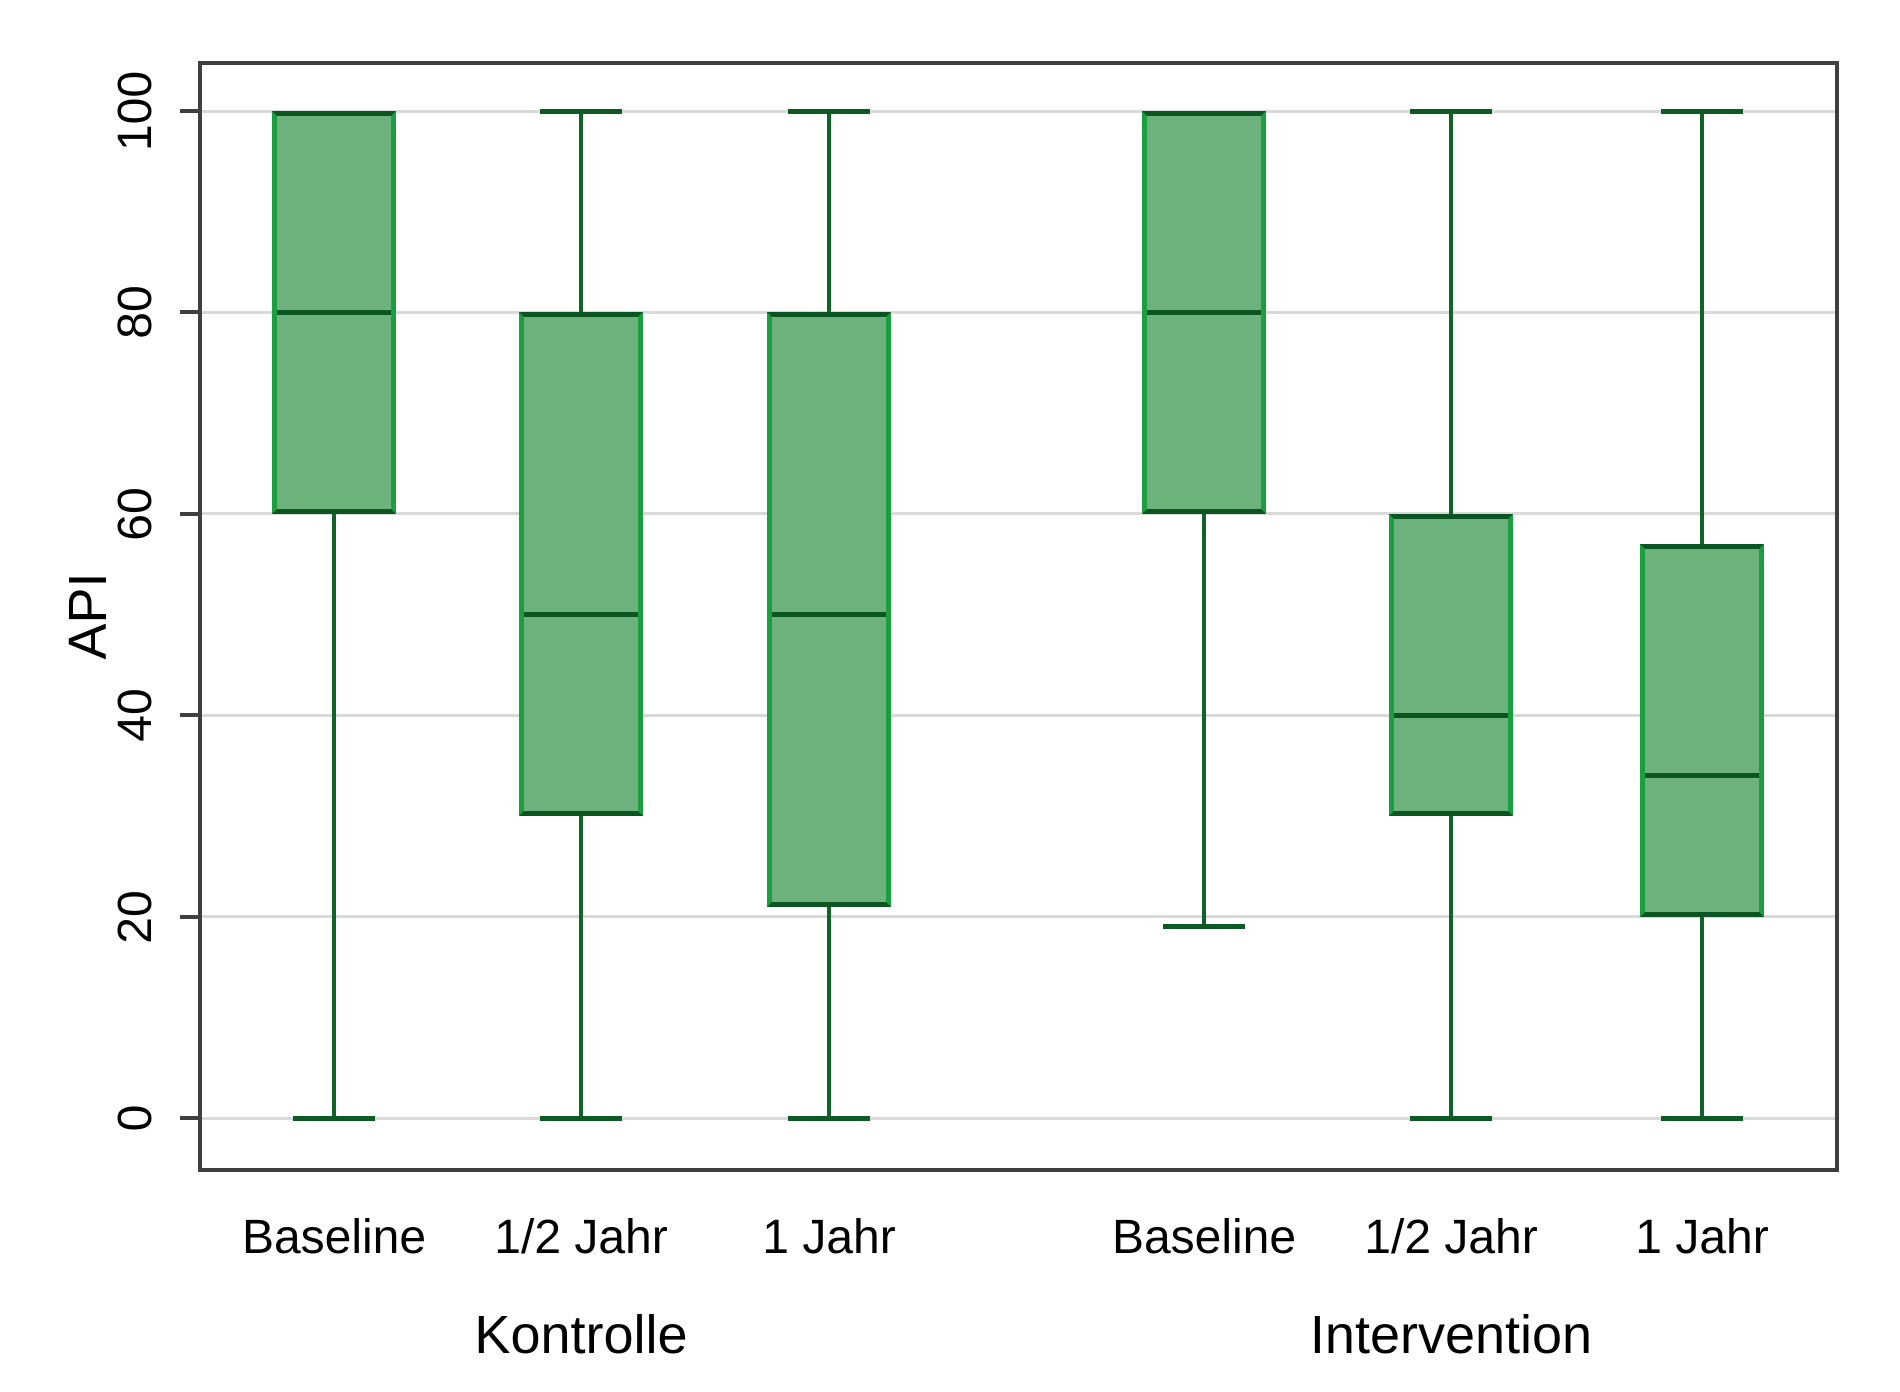  I want to click on group-label-Intervention: Intervention, so click(1451, 1335).